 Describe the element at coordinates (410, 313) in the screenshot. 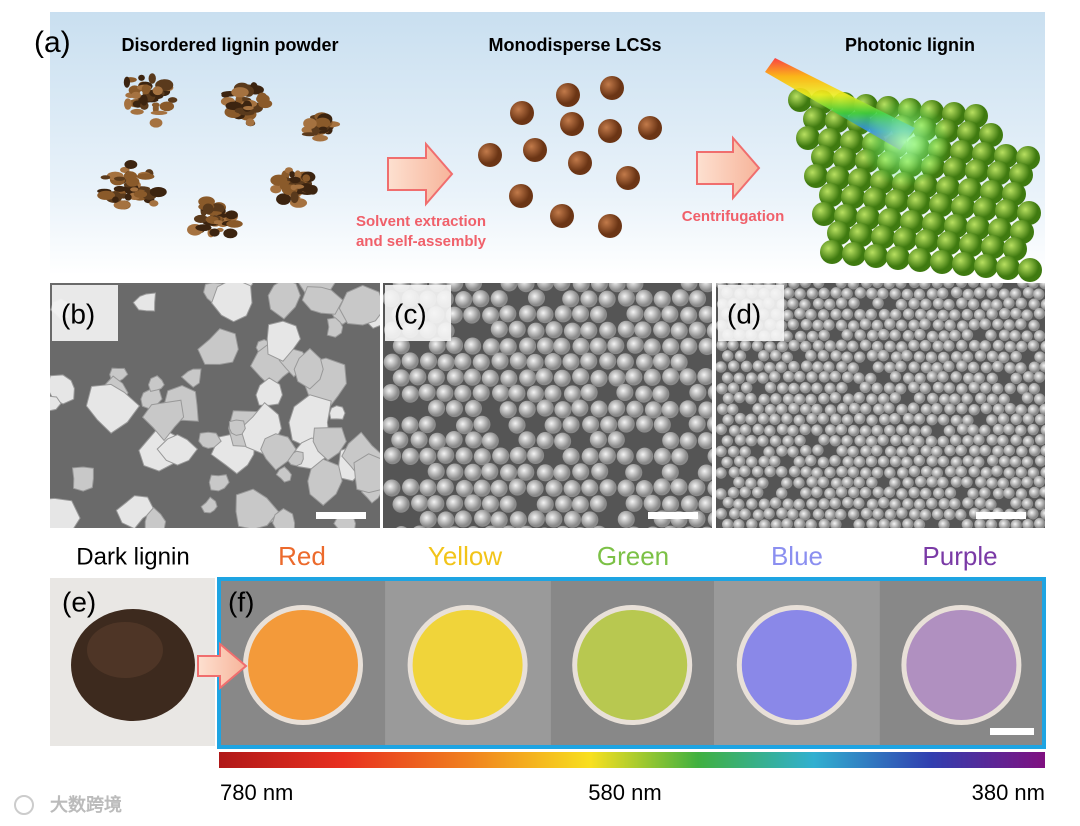

I see `panel-label: (c)` at that location.